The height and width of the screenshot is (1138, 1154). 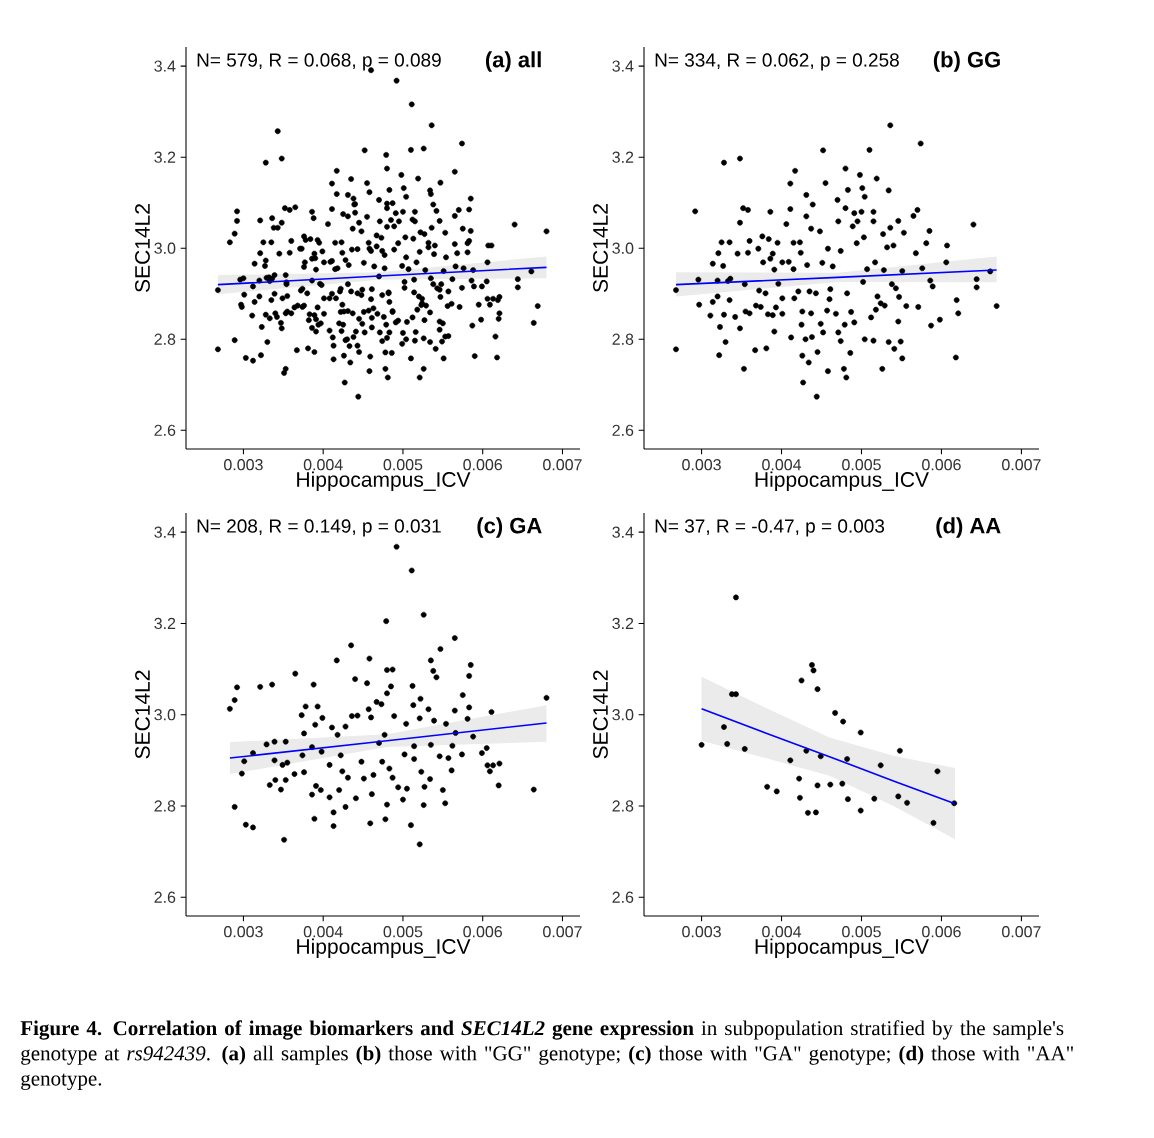 I want to click on annotation: N= 208, R = 0.149, p = 0.031, so click(x=319, y=528).